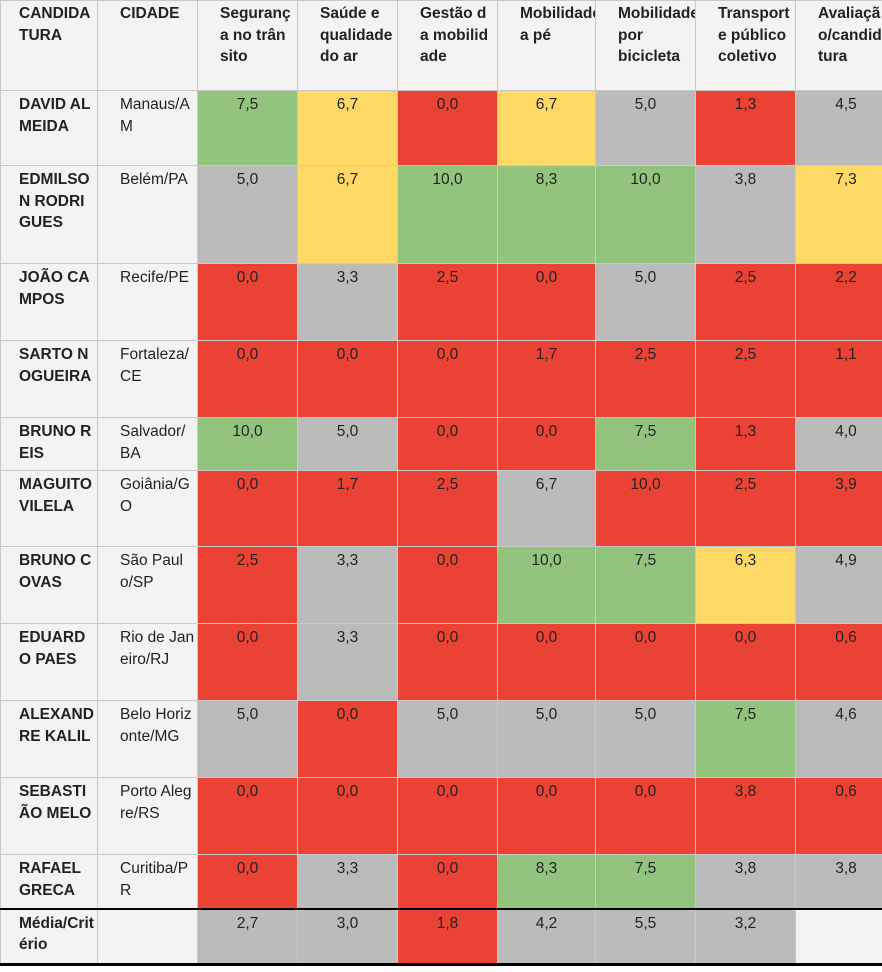 This screenshot has height=972, width=882. Describe the element at coordinates (447, 936) in the screenshot. I see `average-cell: 1,8` at that location.